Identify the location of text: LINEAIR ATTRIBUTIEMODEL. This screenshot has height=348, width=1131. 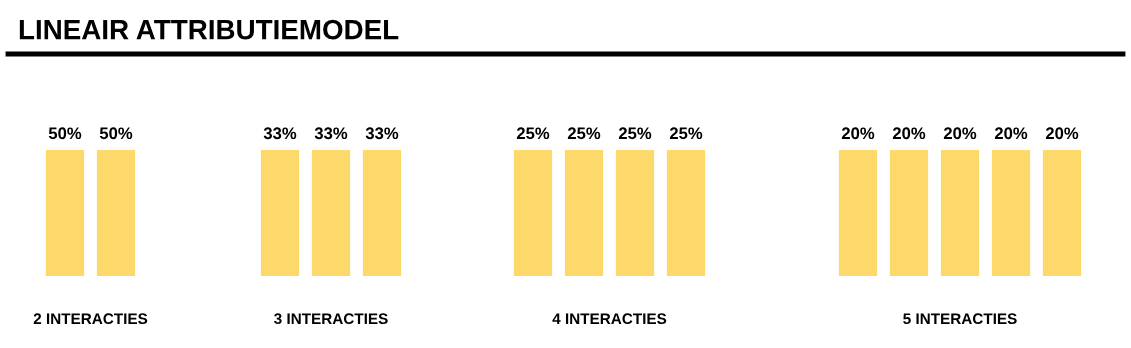
(209, 29).